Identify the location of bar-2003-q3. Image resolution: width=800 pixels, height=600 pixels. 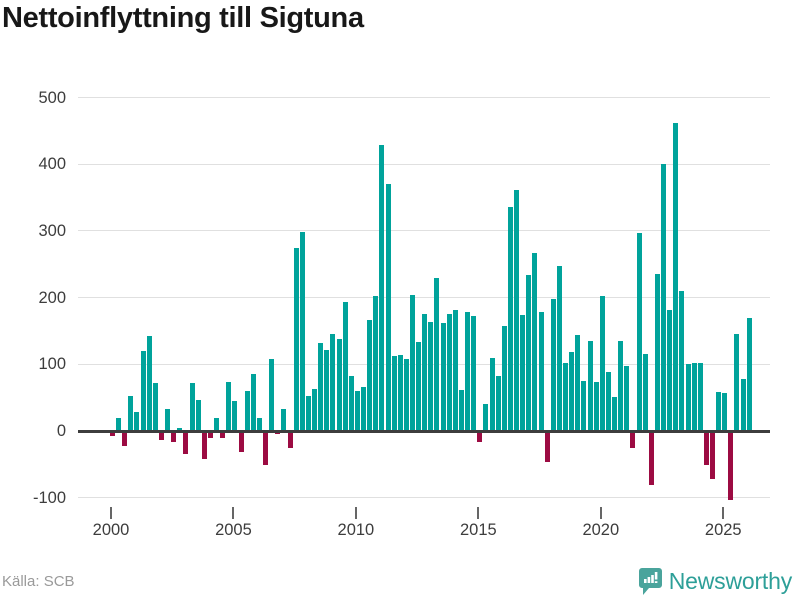
(198, 415).